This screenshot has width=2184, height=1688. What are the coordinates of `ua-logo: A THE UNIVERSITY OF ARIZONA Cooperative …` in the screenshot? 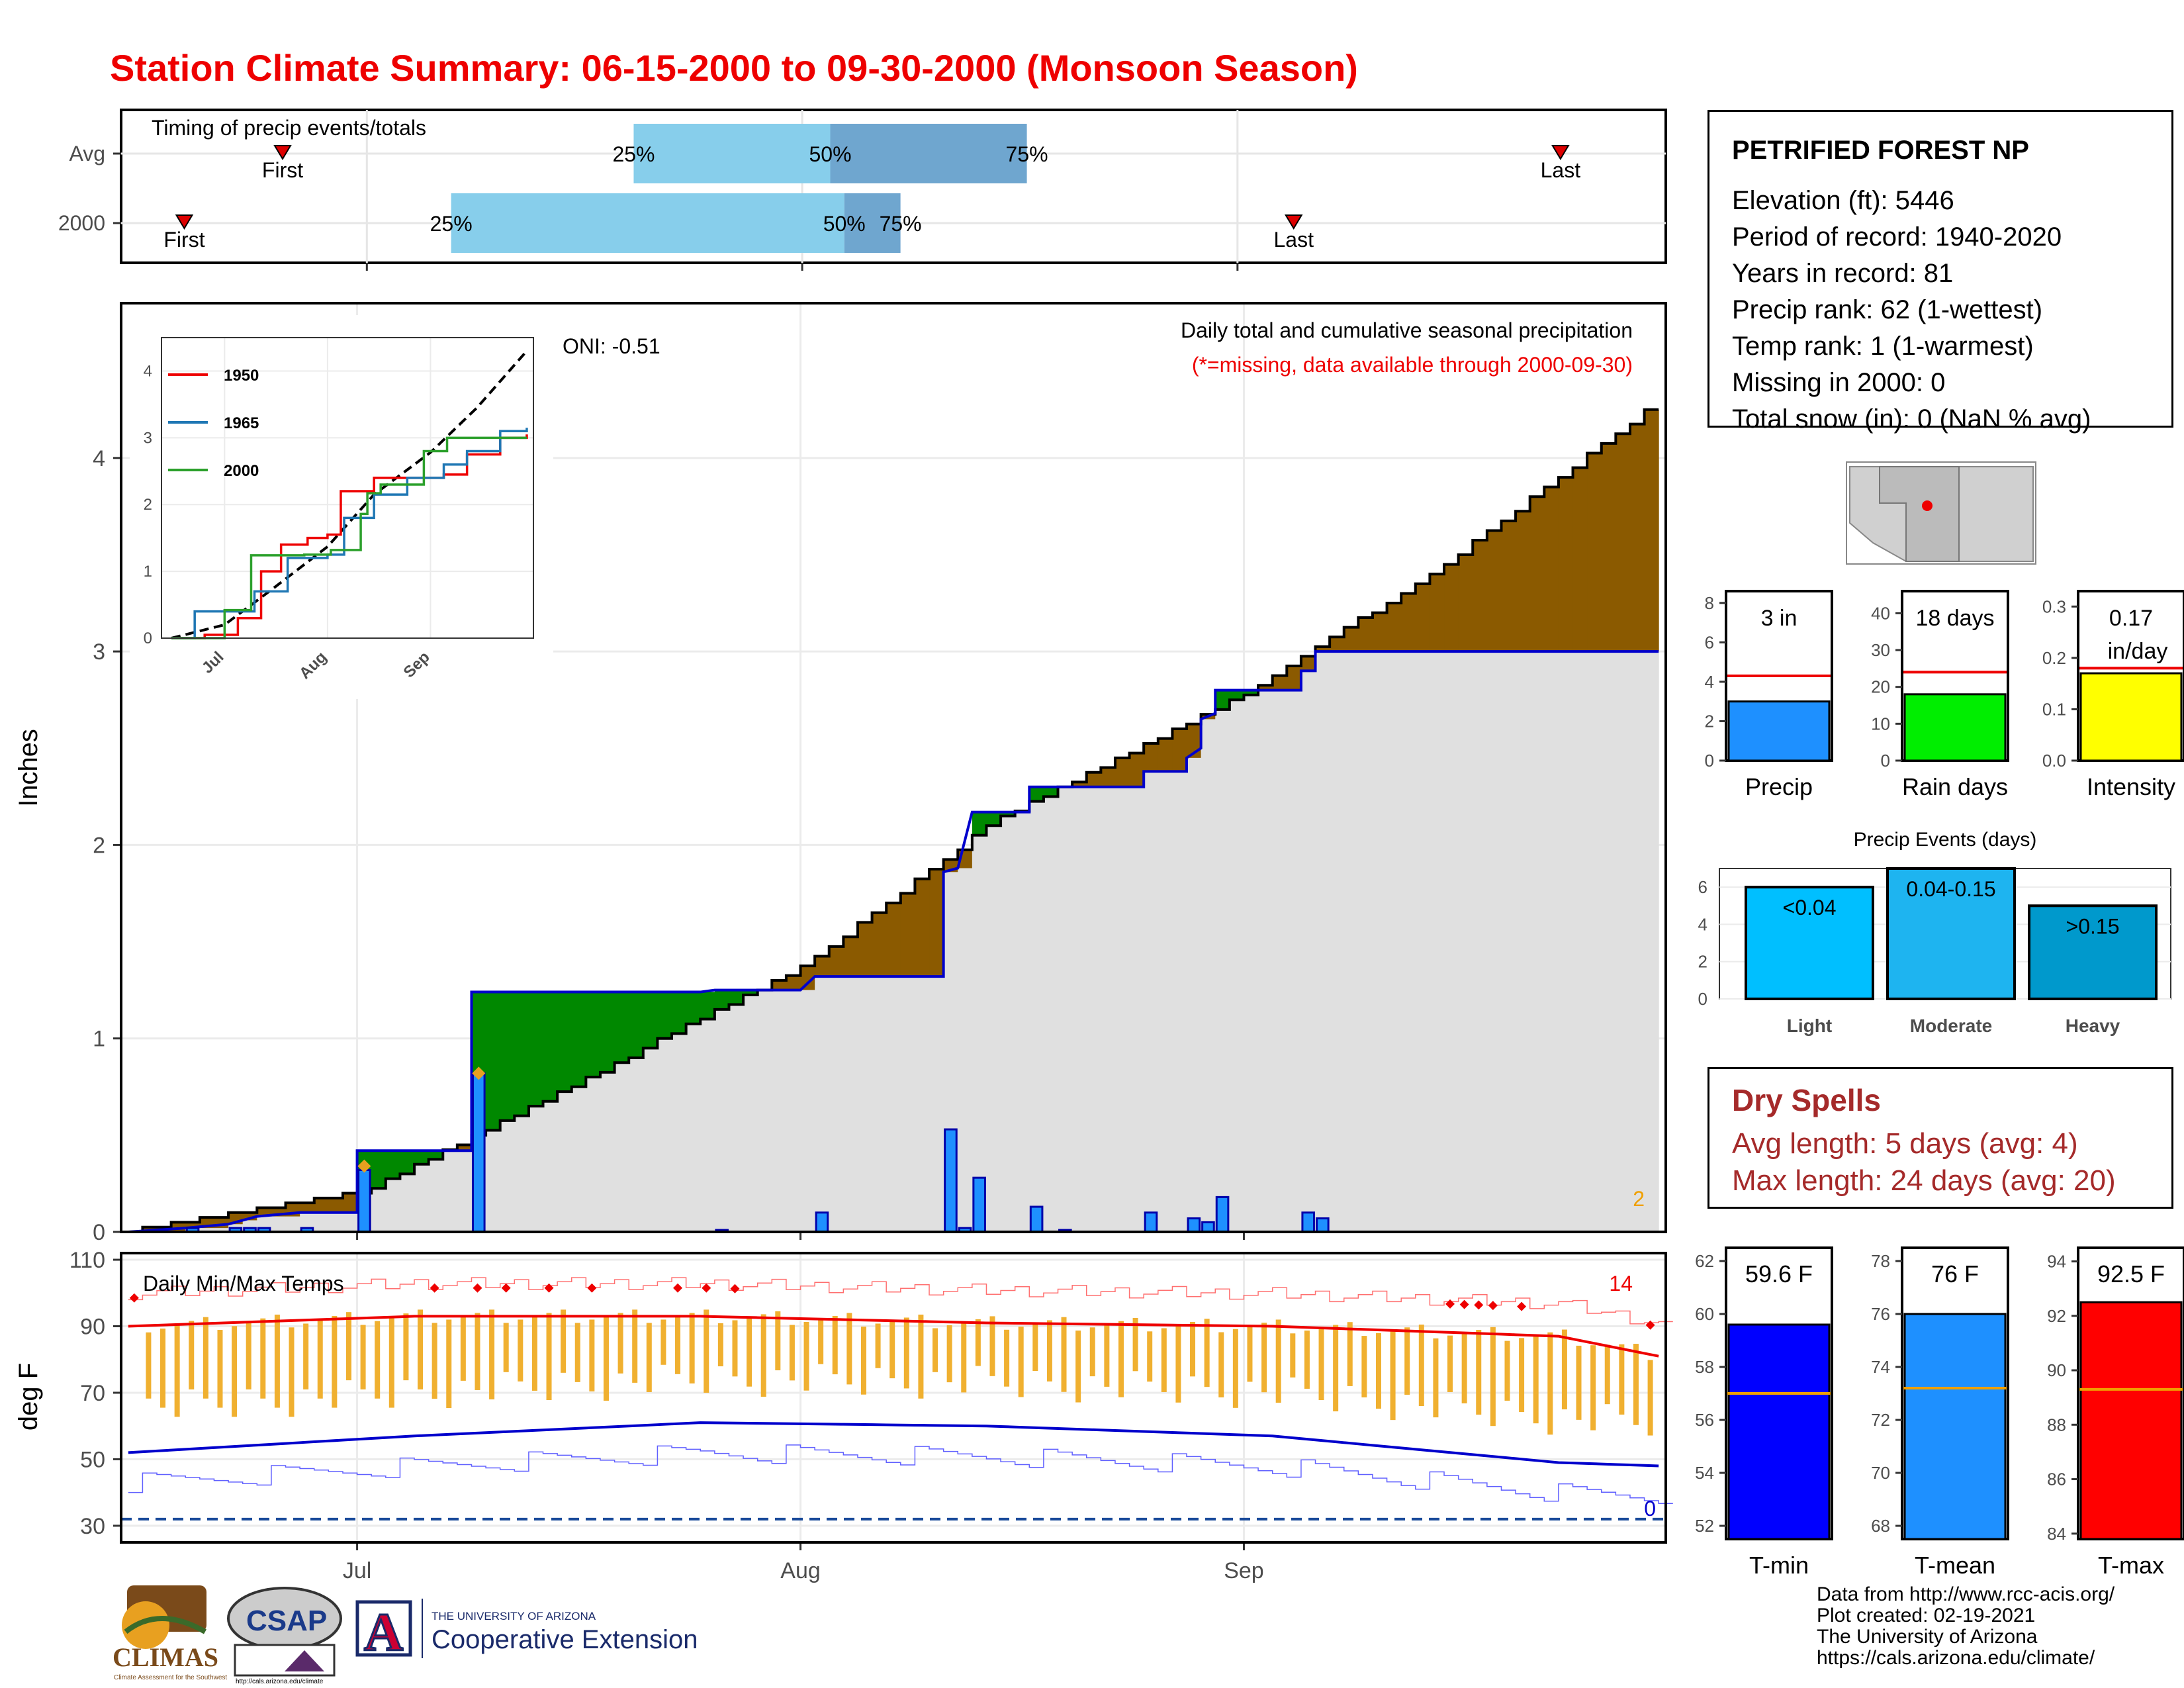 It's located at (526, 1631).